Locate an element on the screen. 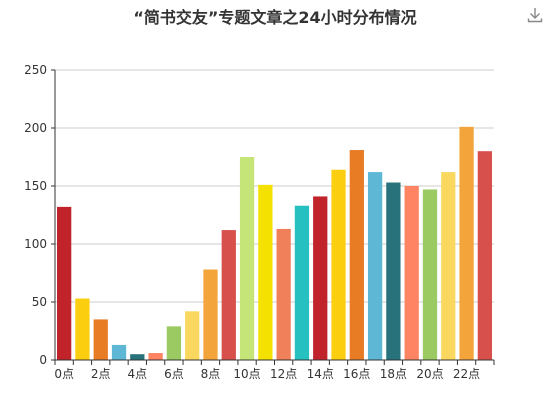 This screenshot has height=420, width=550. y-tick-label: 250 is located at coordinates (35, 70).